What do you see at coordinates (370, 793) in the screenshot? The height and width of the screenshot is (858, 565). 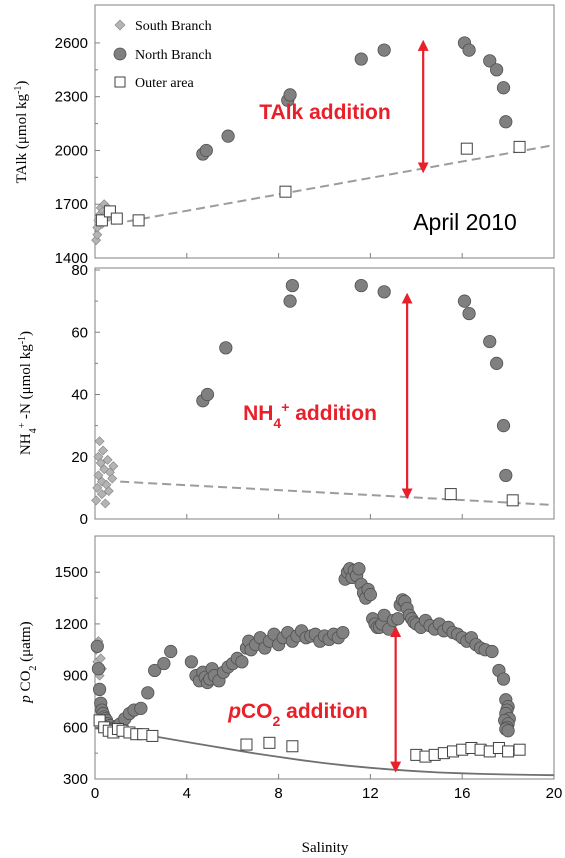 I see `x-tick-label: 12` at bounding box center [370, 793].